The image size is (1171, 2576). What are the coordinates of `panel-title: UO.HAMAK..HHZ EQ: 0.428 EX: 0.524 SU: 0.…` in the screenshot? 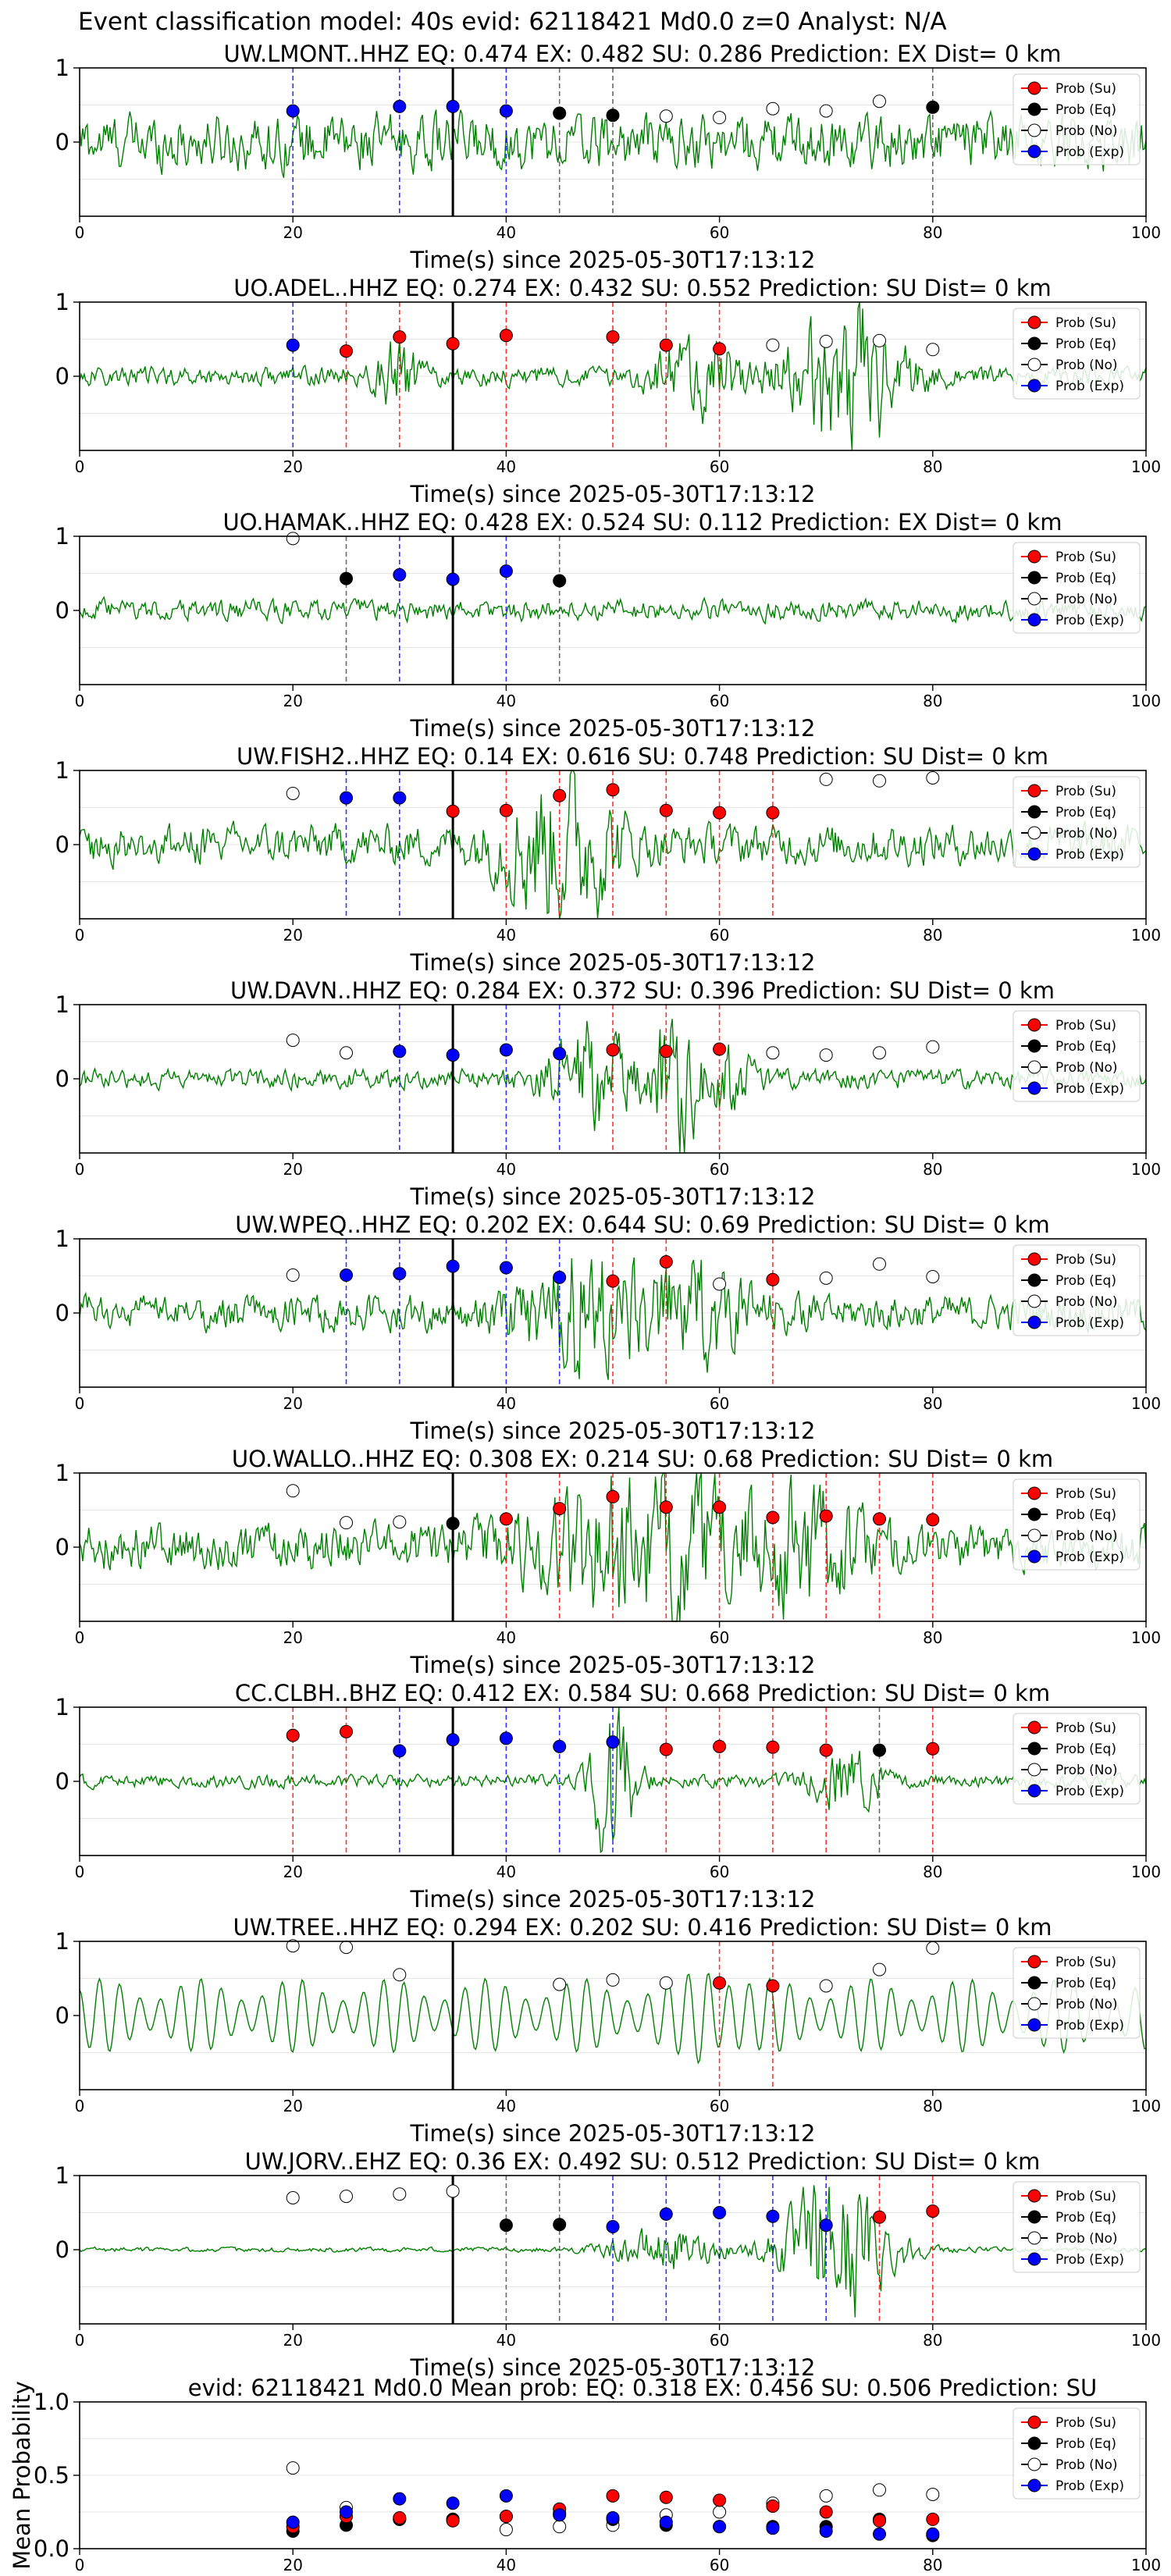 It's located at (642, 522).